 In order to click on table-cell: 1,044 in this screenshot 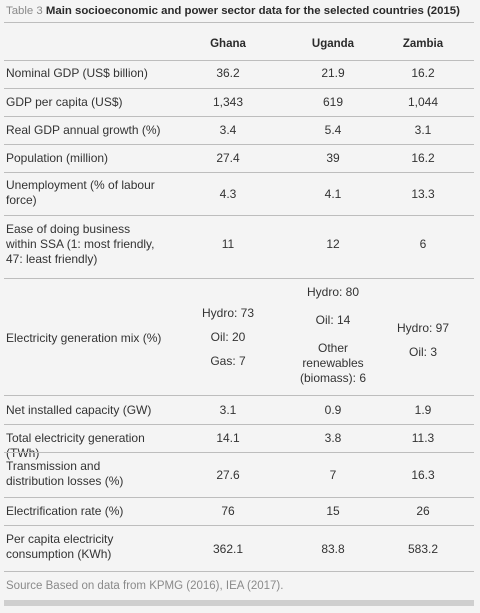, I will do `click(423, 102)`.